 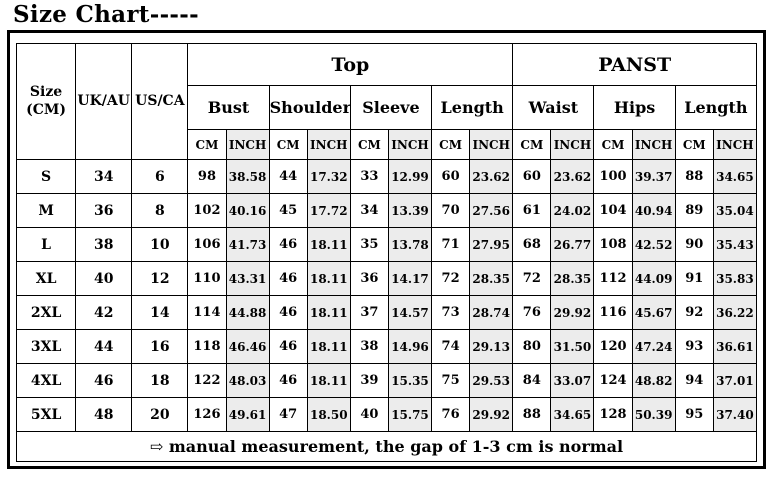 What do you see at coordinates (653, 380) in the screenshot?
I see `value-cell: 48.82` at bounding box center [653, 380].